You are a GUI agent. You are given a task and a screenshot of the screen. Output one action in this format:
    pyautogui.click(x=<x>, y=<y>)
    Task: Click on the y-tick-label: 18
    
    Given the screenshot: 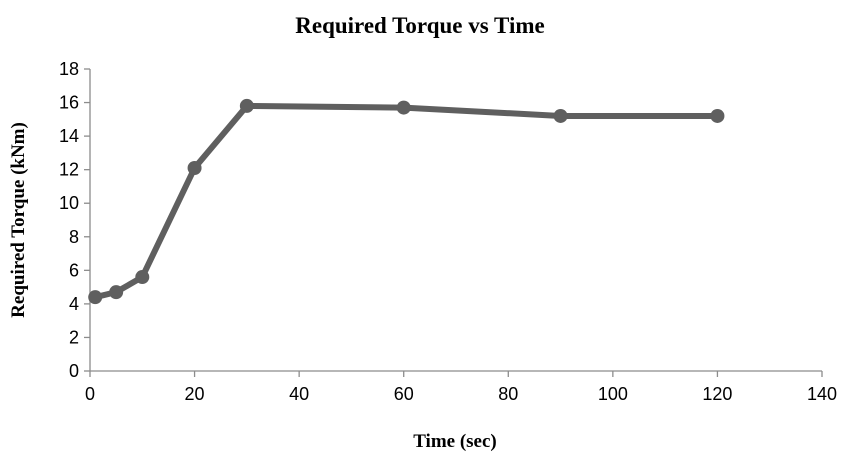 What is the action you would take?
    pyautogui.click(x=69, y=69)
    